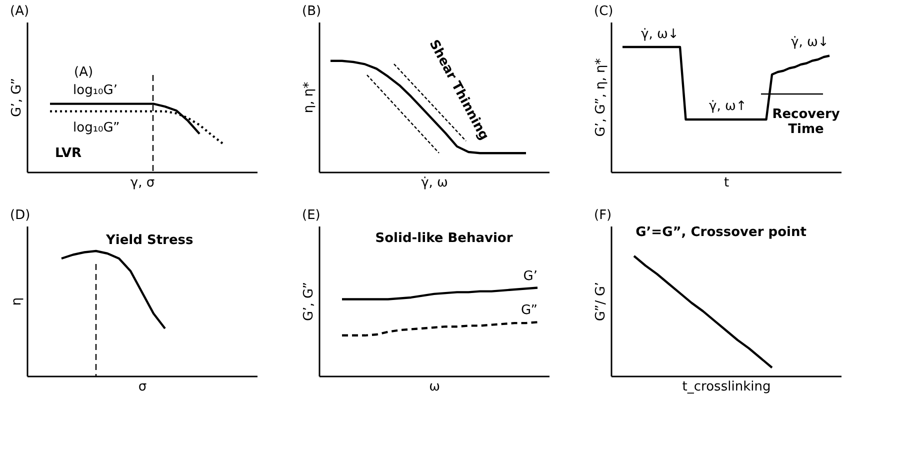 The image size is (921, 470). I want to click on text: Solid-like Behavior, so click(444, 238).